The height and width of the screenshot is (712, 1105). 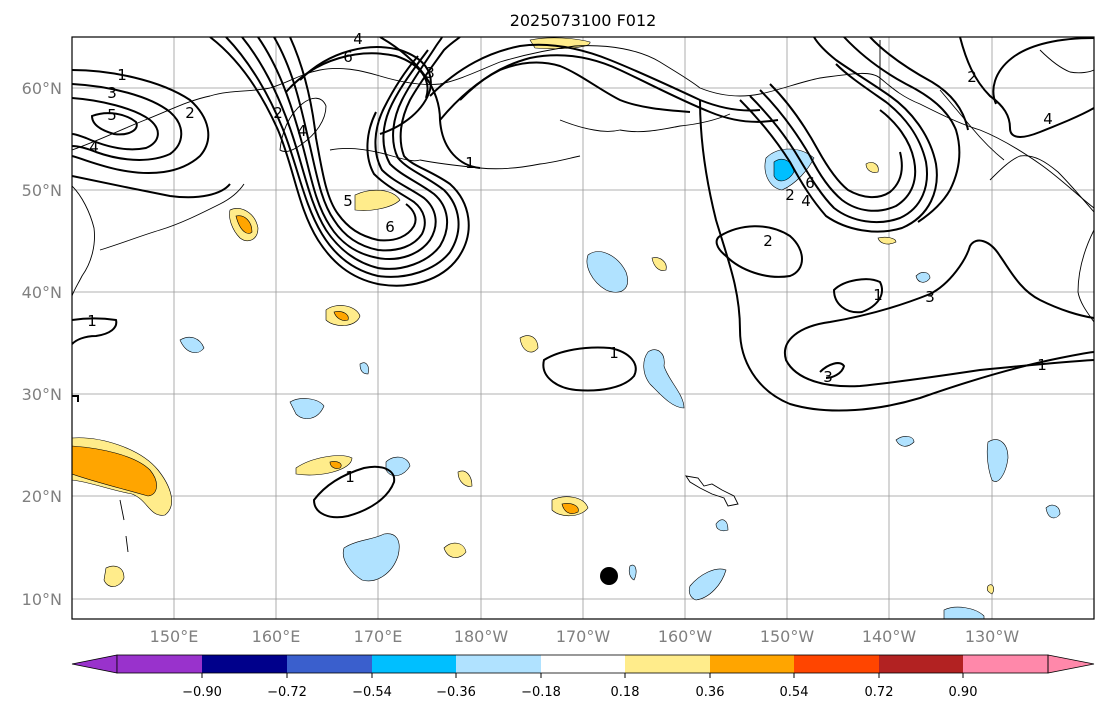 I want to click on lat-label-50n: 50°N, so click(x=42, y=190).